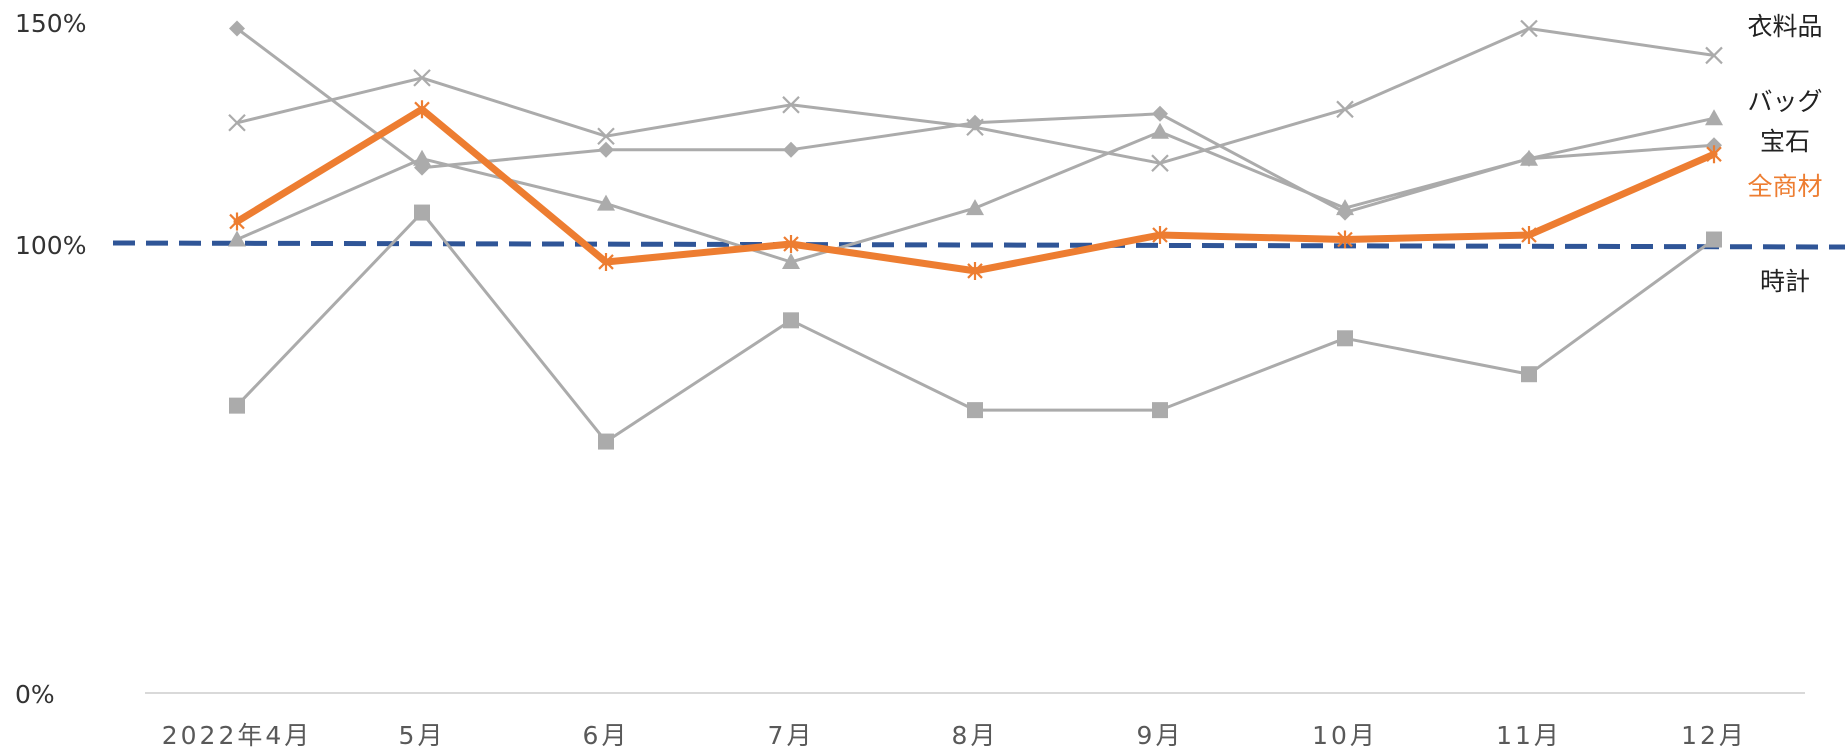 The image size is (1845, 748). What do you see at coordinates (50, 245) in the screenshot?
I see `y-tick-label: 100%` at bounding box center [50, 245].